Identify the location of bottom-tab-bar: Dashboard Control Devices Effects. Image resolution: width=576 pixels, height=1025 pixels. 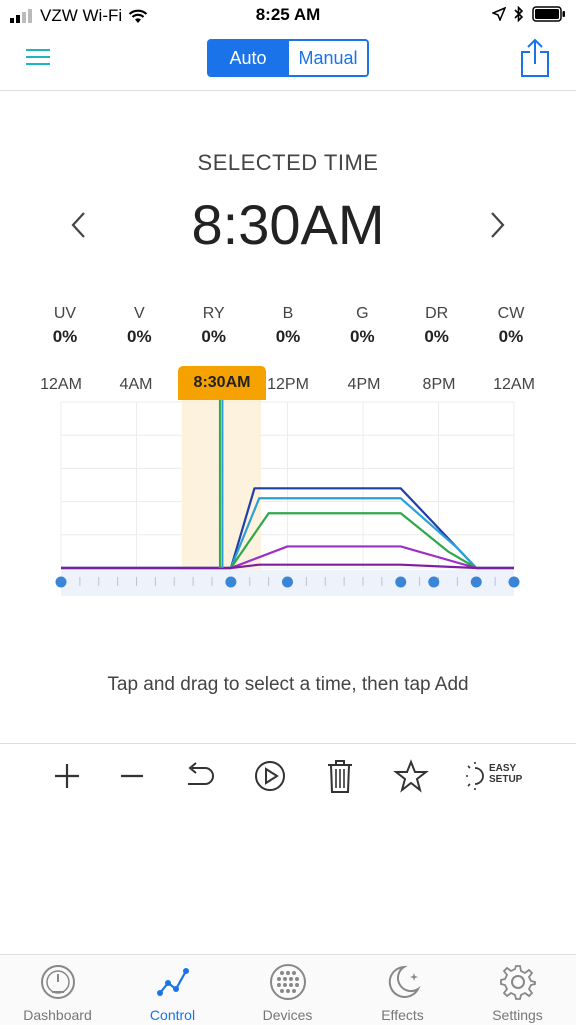
(288, 989).